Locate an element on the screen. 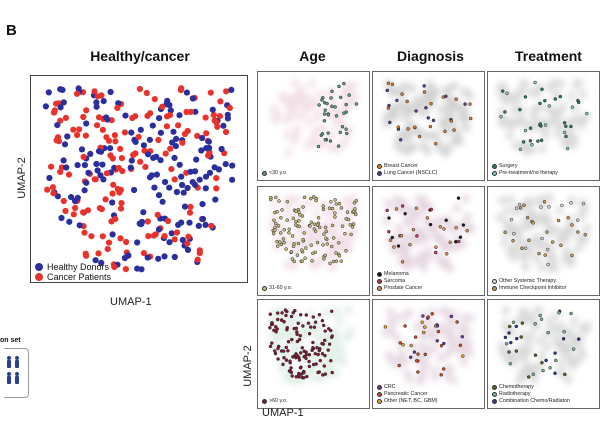 This screenshot has width=606, height=435. treatment-panel-1: Surgery Pre-treatment/no therapy is located at coordinates (543, 126).